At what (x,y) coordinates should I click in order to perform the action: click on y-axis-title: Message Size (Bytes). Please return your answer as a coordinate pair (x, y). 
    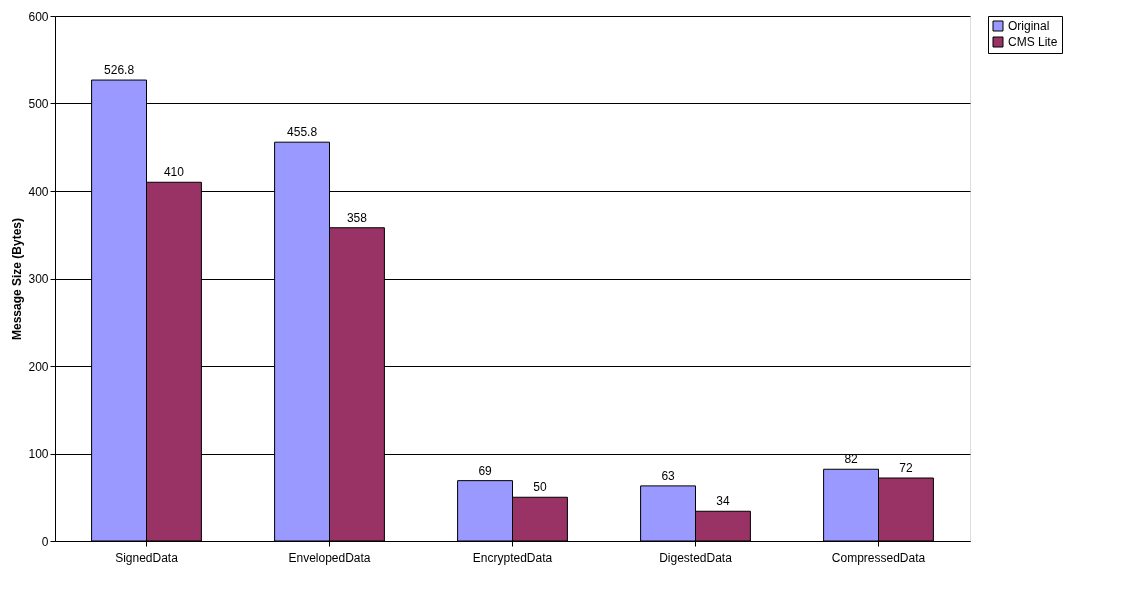
    Looking at the image, I should click on (17, 279).